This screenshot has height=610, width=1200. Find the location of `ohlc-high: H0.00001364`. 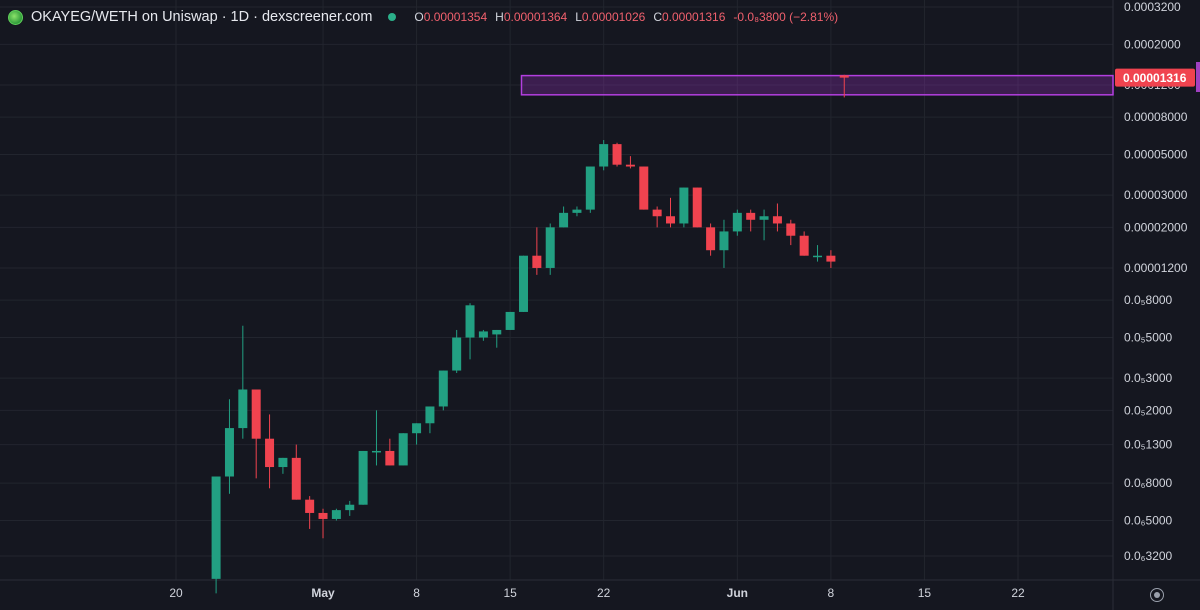

ohlc-high: H0.00001364 is located at coordinates (531, 17).